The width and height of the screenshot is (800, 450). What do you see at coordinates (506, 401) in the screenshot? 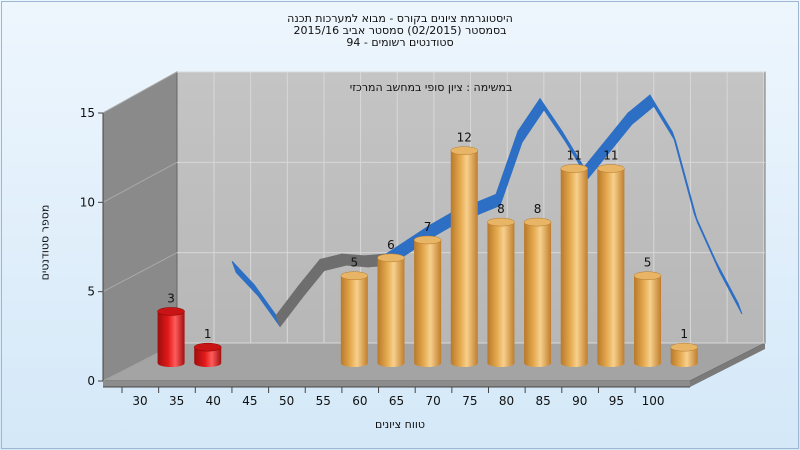
I see `x-tick-label: 80` at bounding box center [506, 401].